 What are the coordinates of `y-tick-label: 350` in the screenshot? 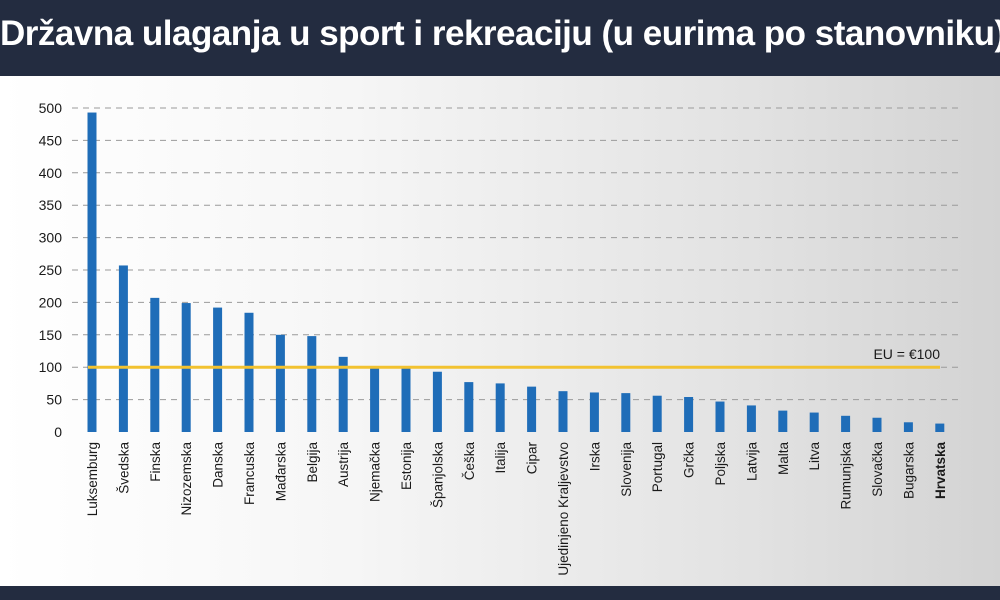 It's located at (51, 205).